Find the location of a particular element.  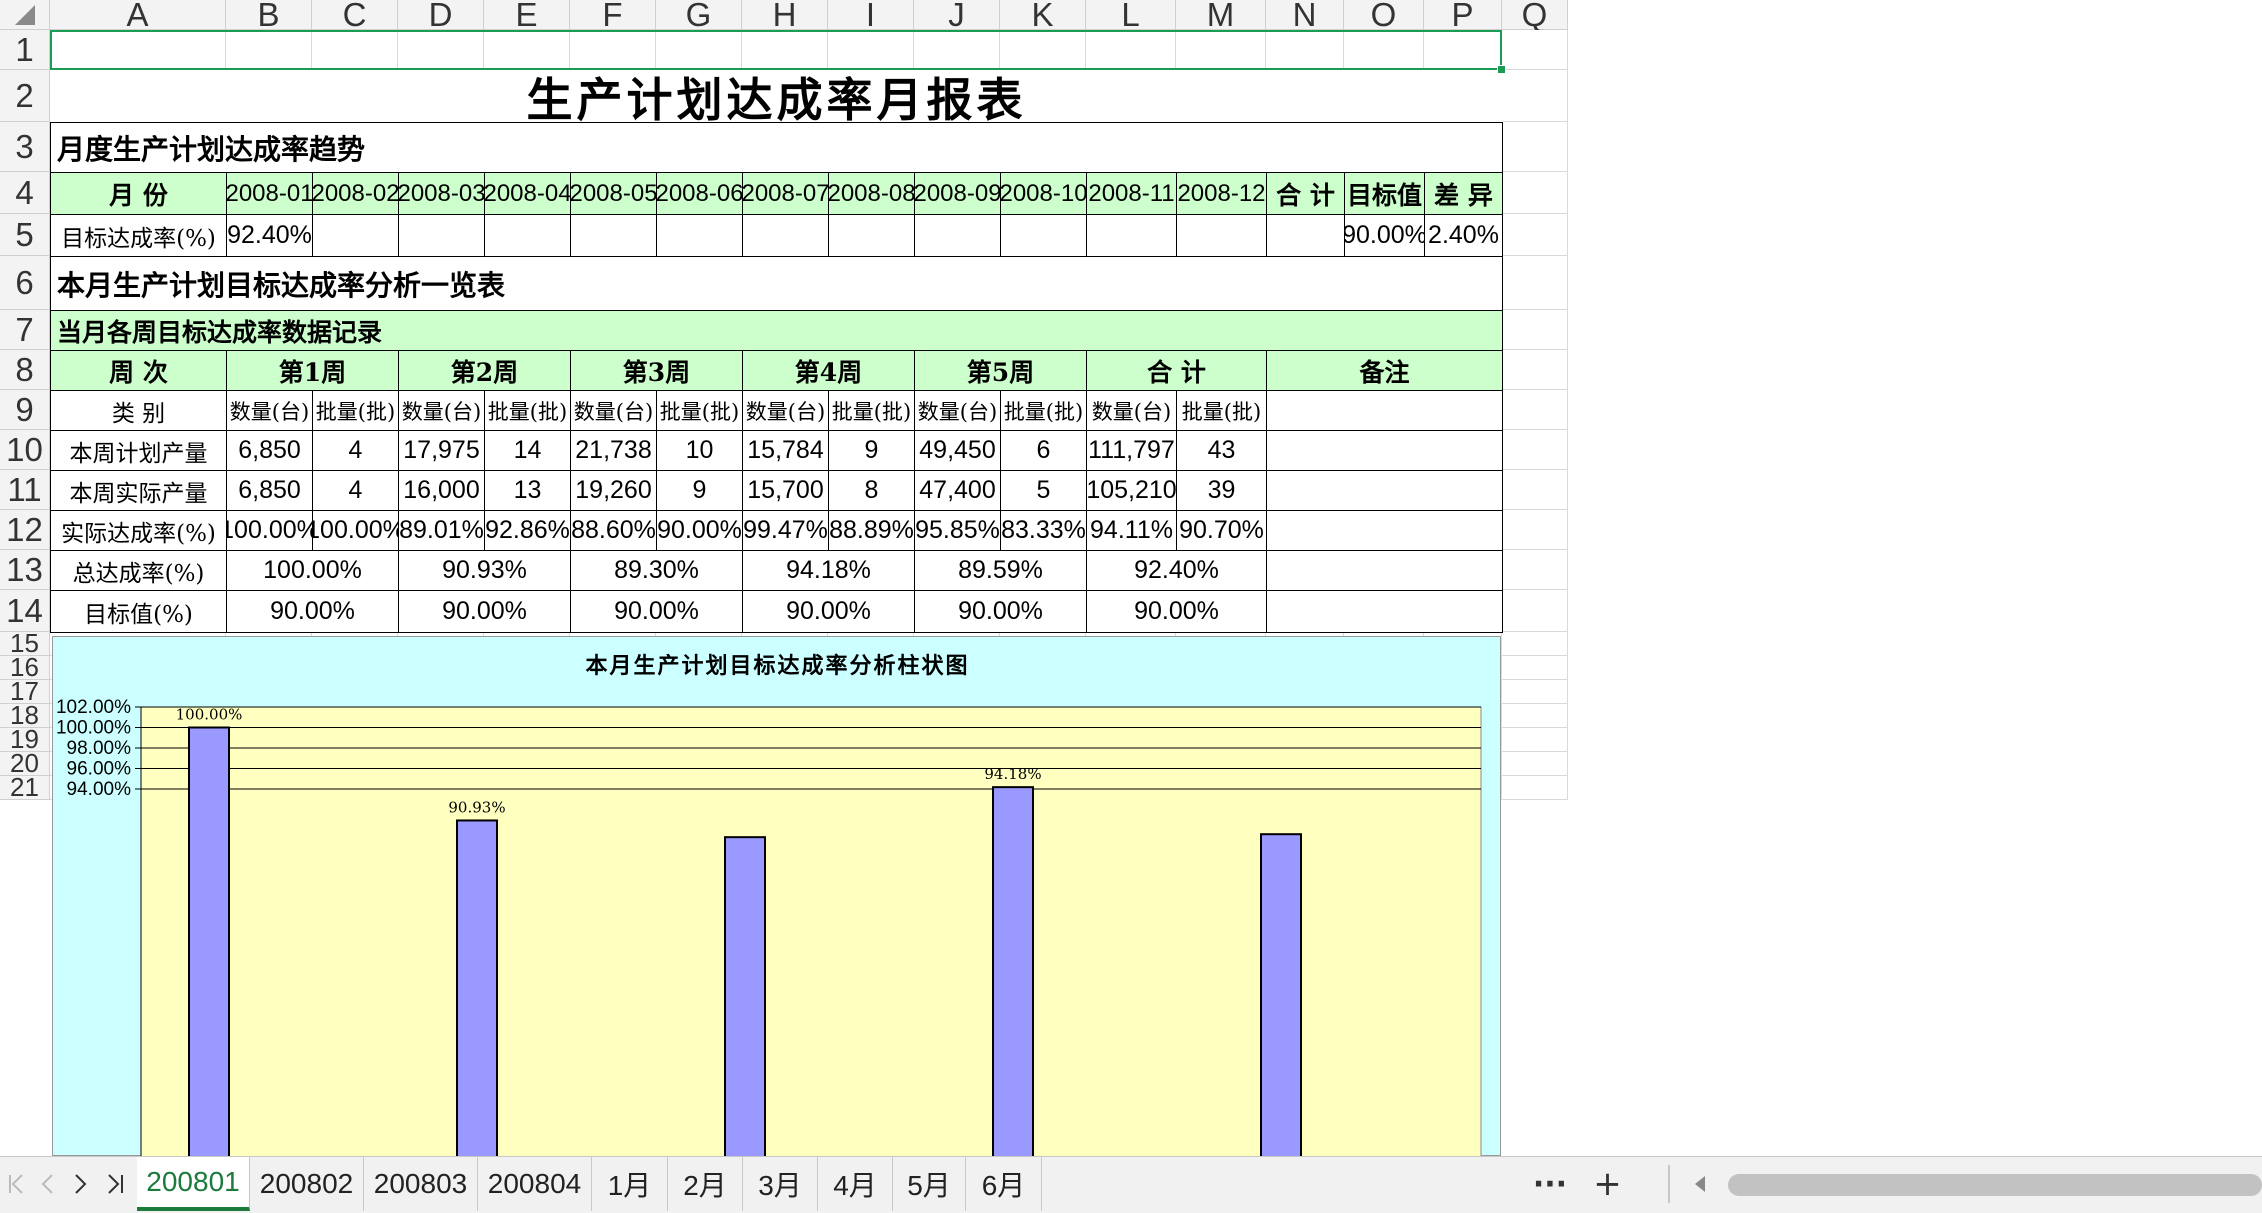

rate-label: 目标达成率(%) is located at coordinates (138, 235).